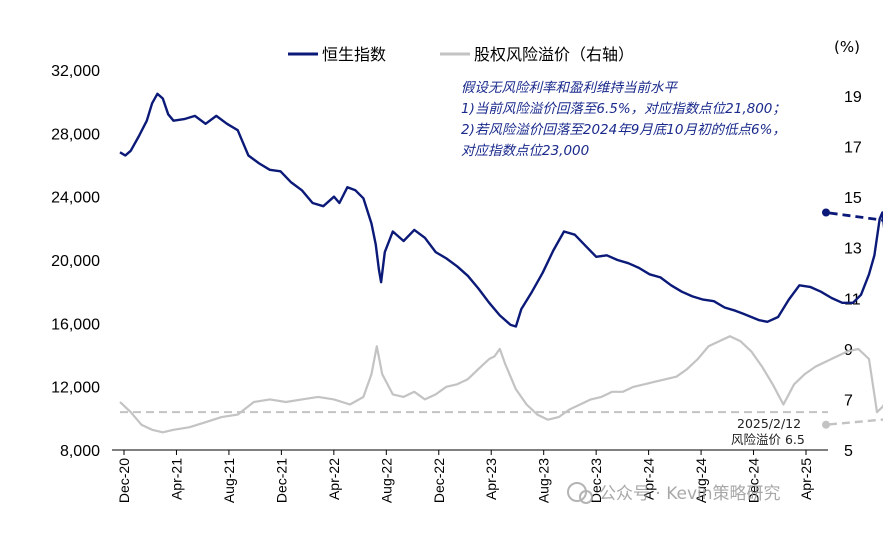 Image resolution: width=883 pixels, height=535 pixels. I want to click on callout-value: 风险溢价 6.5, so click(768, 439).